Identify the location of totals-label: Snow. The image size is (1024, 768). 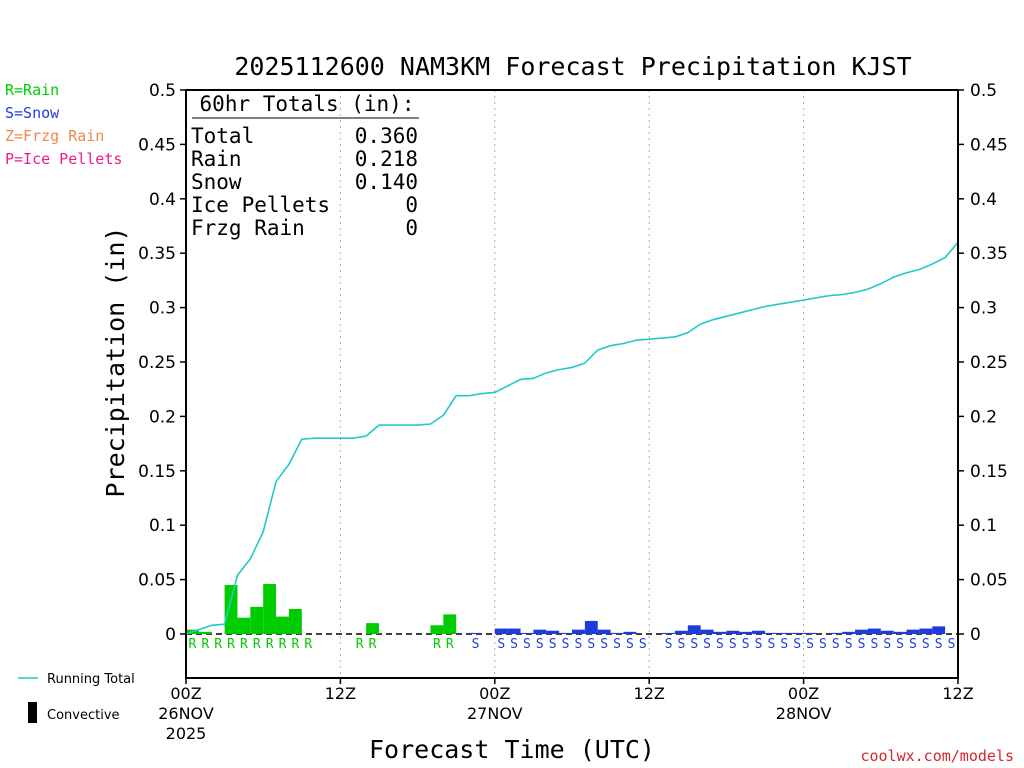
(216, 182).